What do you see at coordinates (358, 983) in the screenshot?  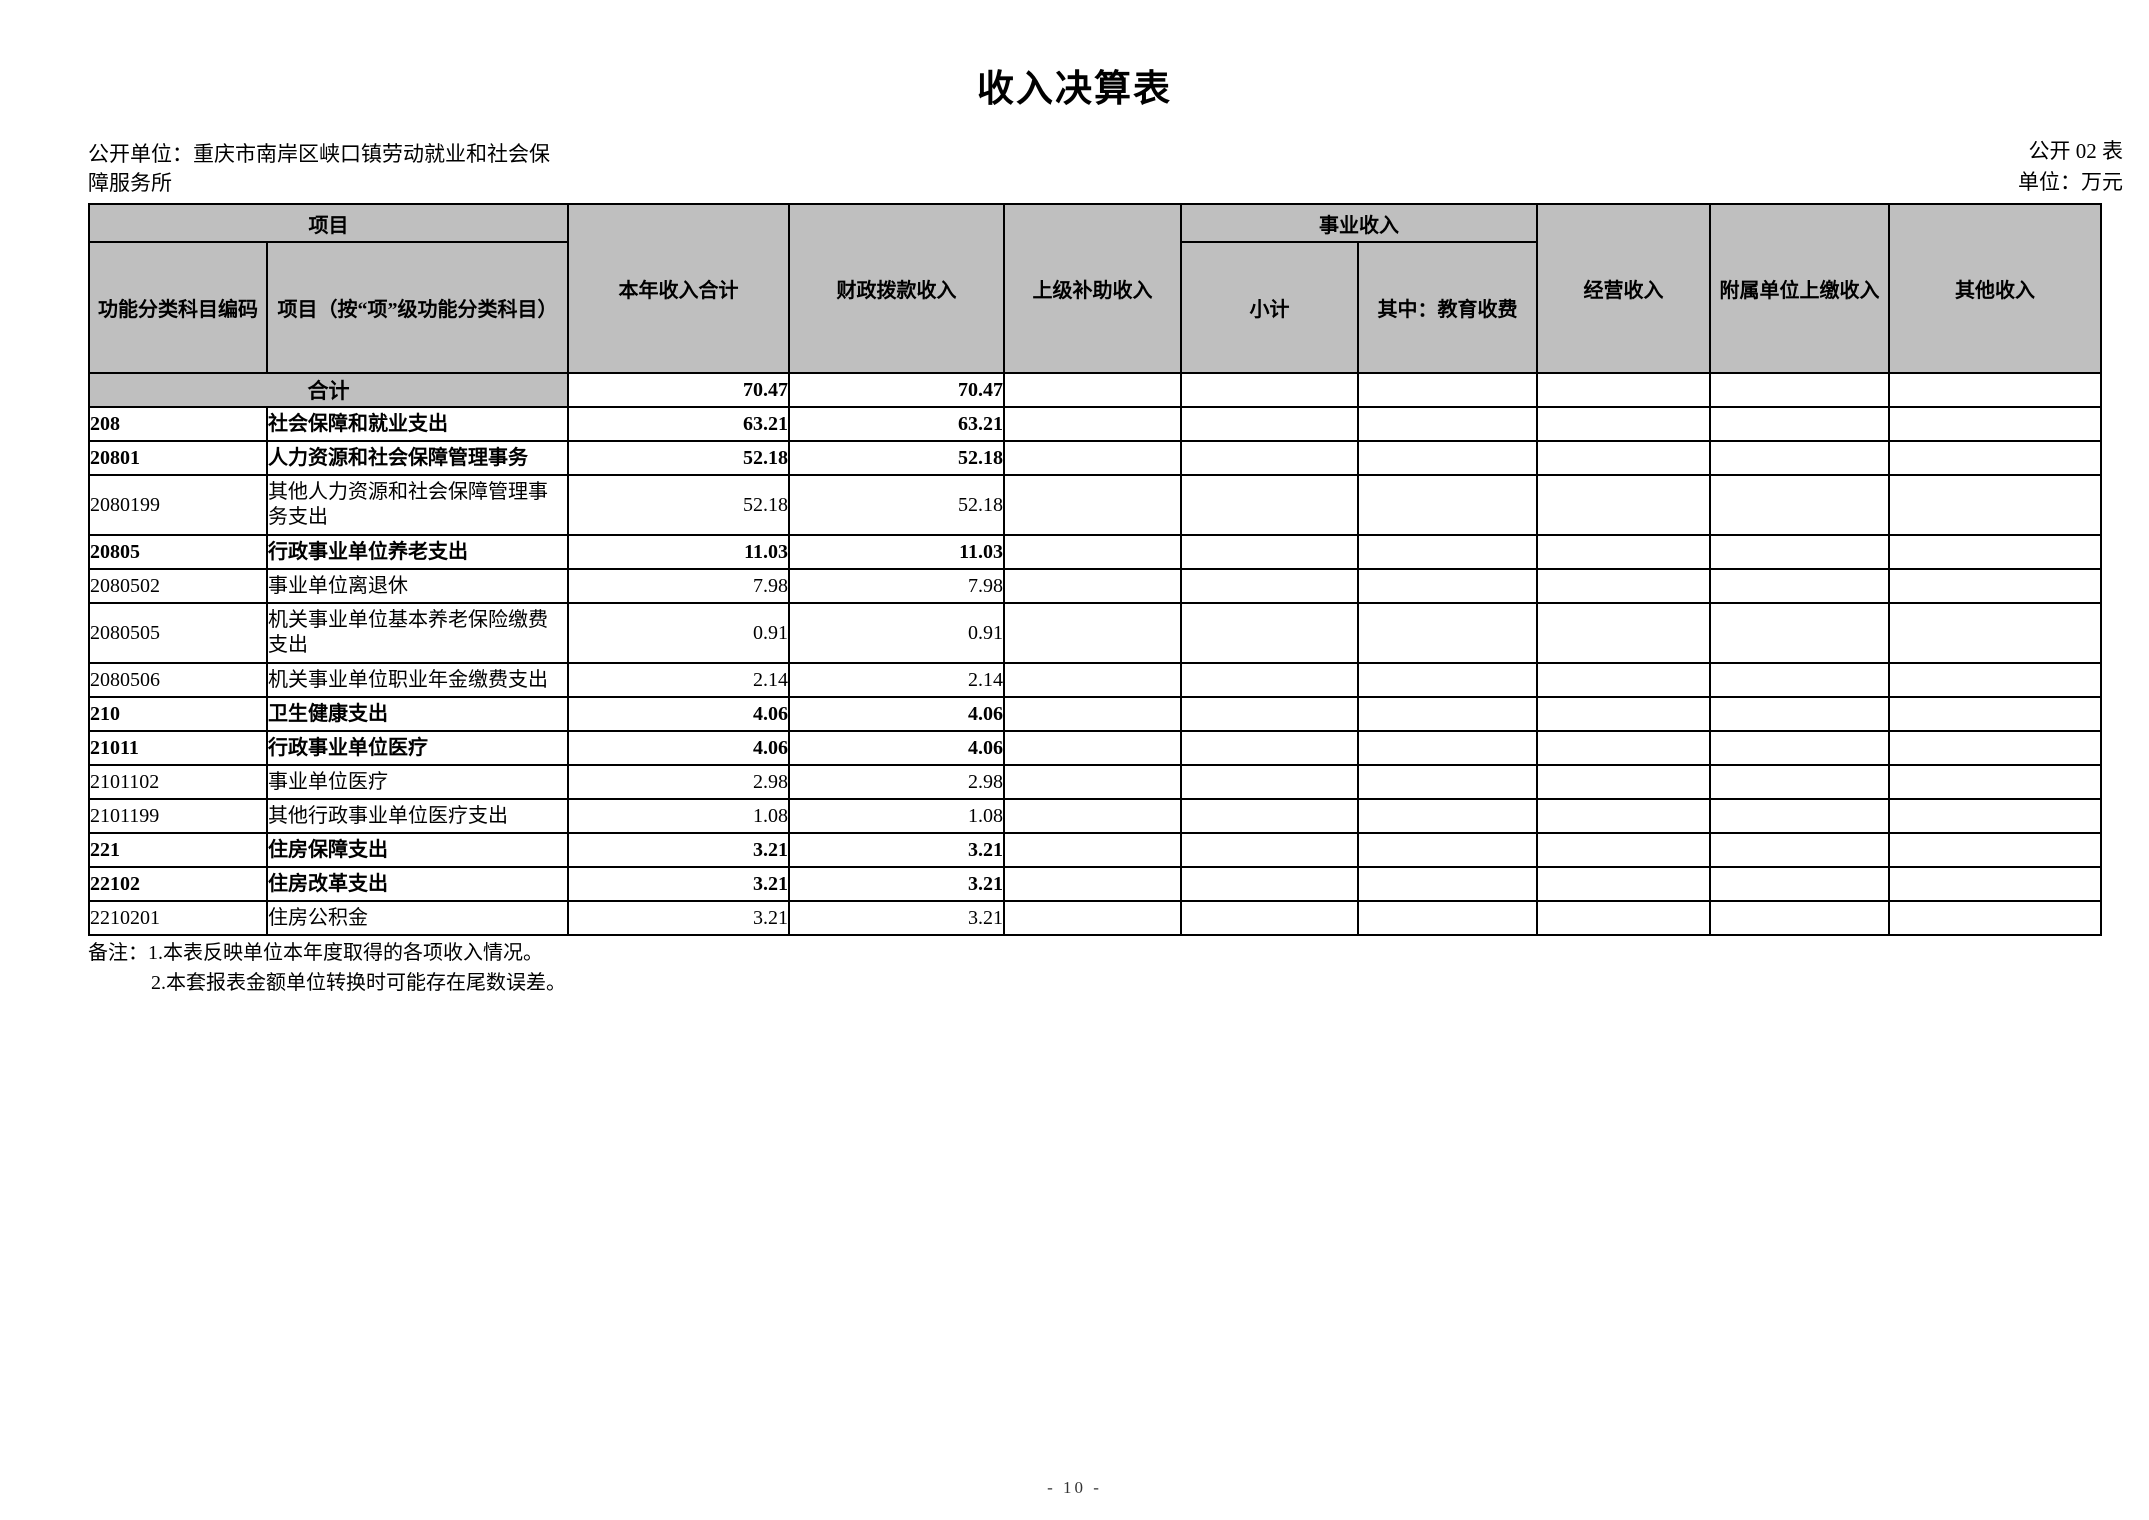 I see `remark-line-2: 2.本套报表金额单位转换时可能存在尾数误差。` at bounding box center [358, 983].